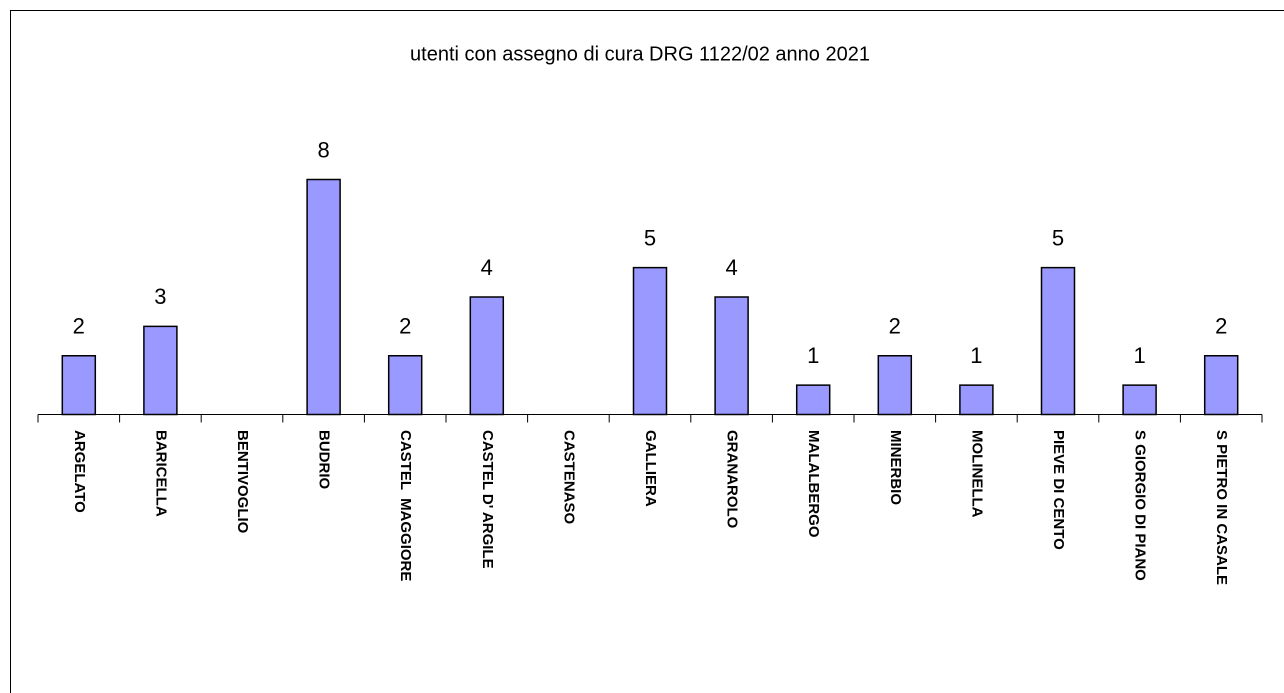 This screenshot has height=693, width=1284. I want to click on x-tick-label: PIEVE DI CENTO, so click(1058, 490).